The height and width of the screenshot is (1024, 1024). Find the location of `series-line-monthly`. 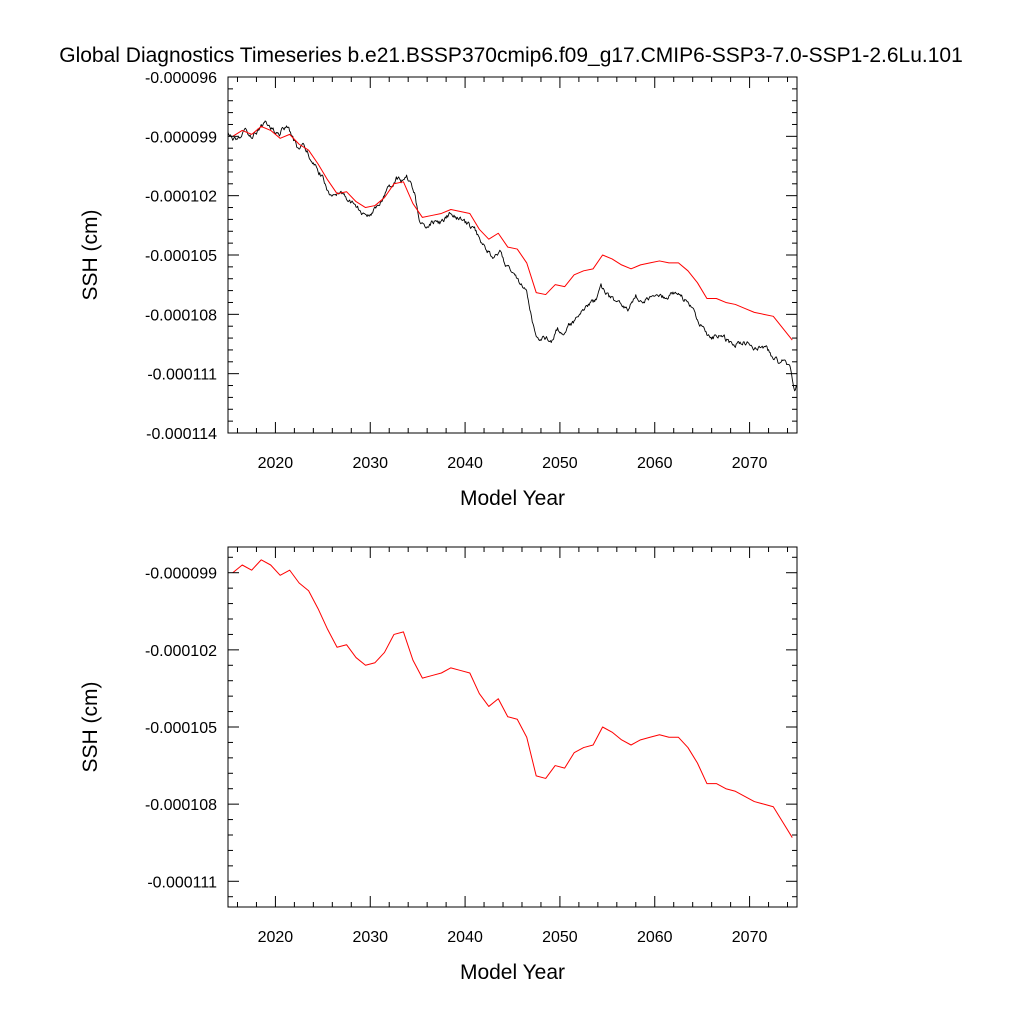

series-line-monthly is located at coordinates (512, 256).